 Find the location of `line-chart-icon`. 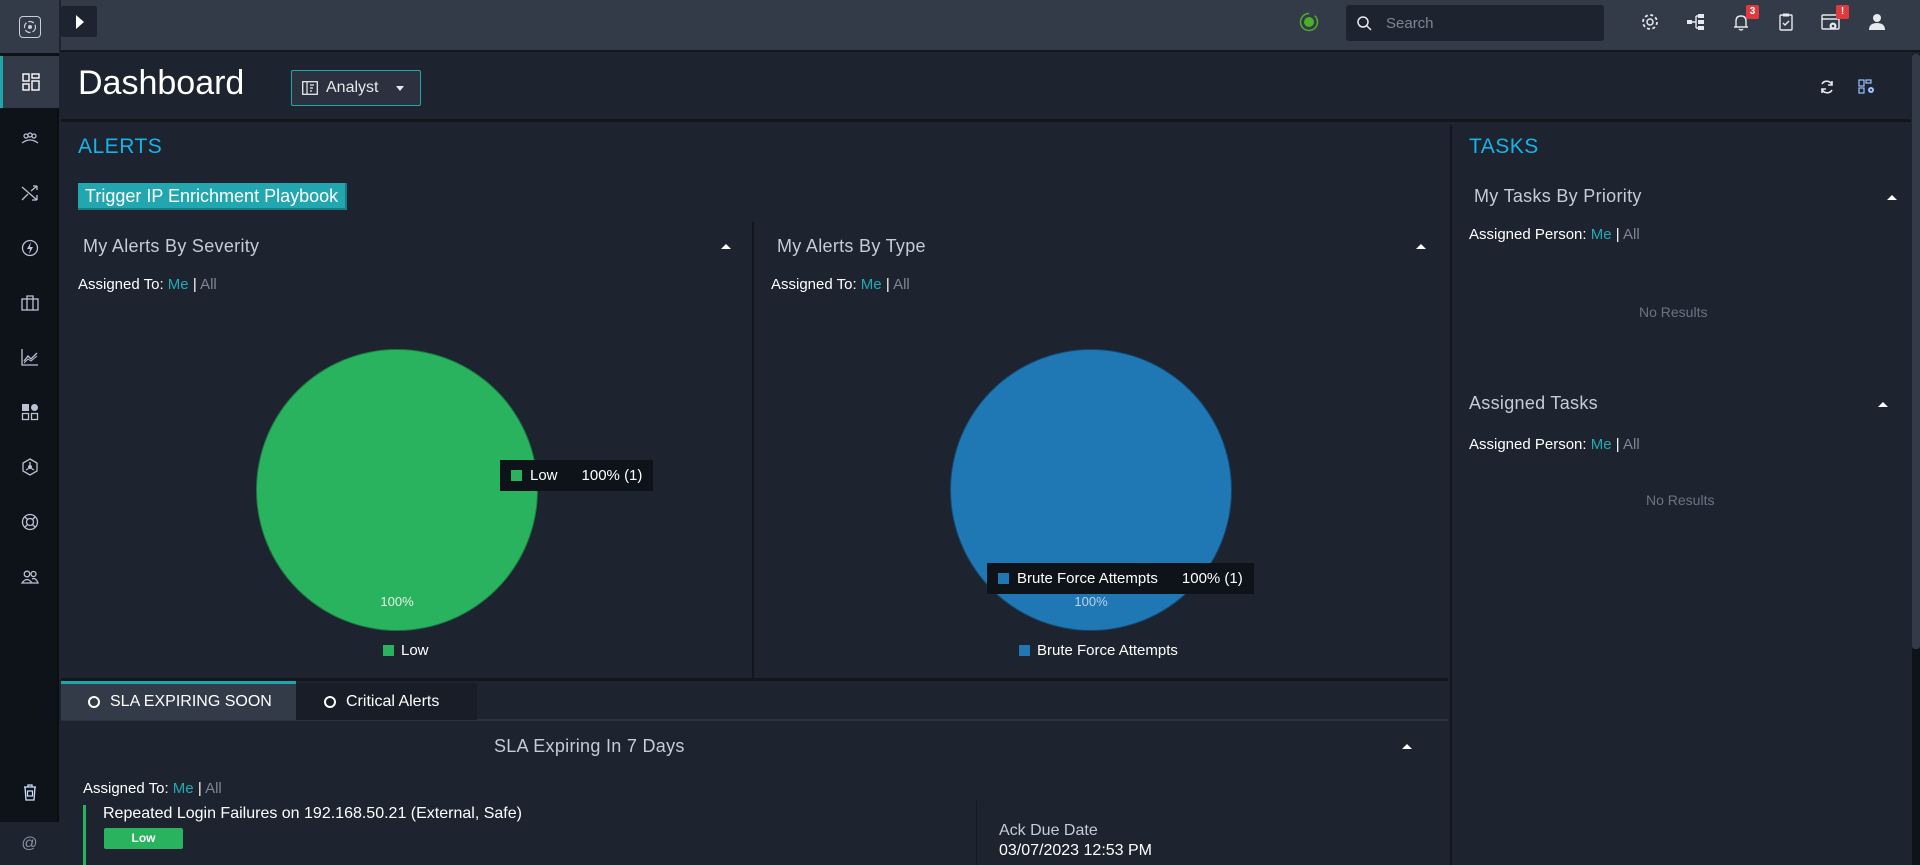

line-chart-icon is located at coordinates (29, 357).